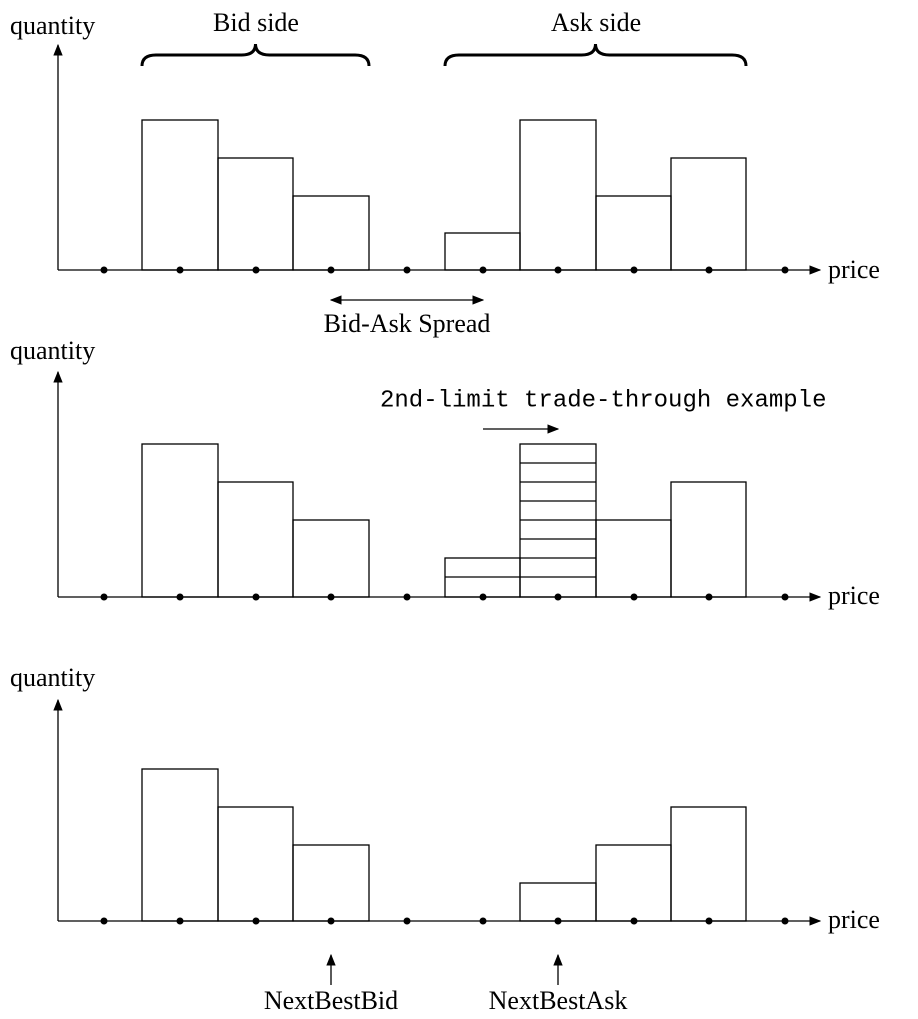 The height and width of the screenshot is (1019, 918). I want to click on ask-side-label: Ask side, so click(596, 22).